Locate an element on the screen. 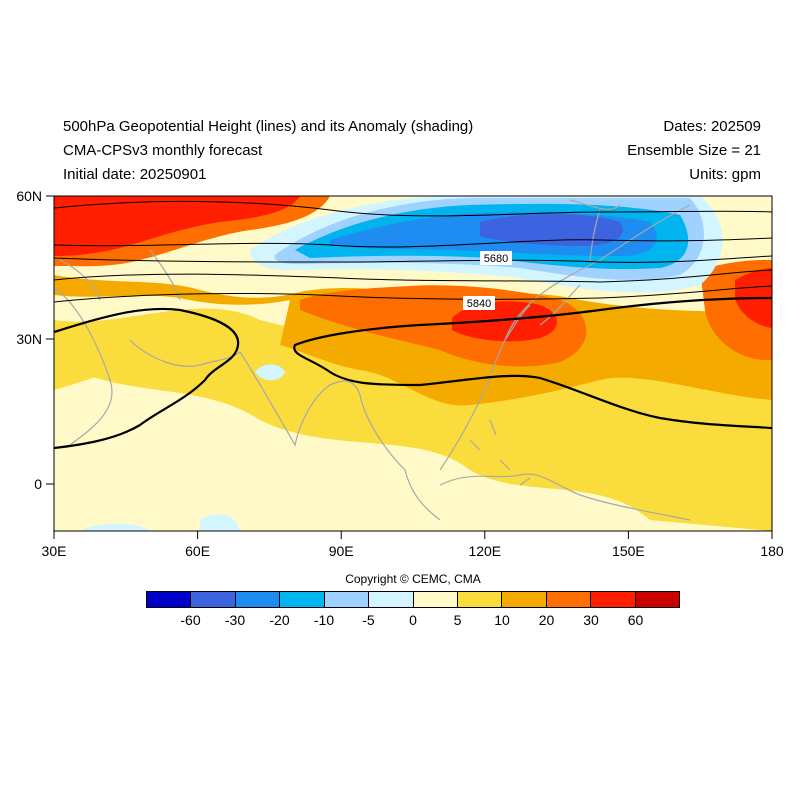 The image size is (800, 800). colorbar-label: 5 is located at coordinates (457, 620).